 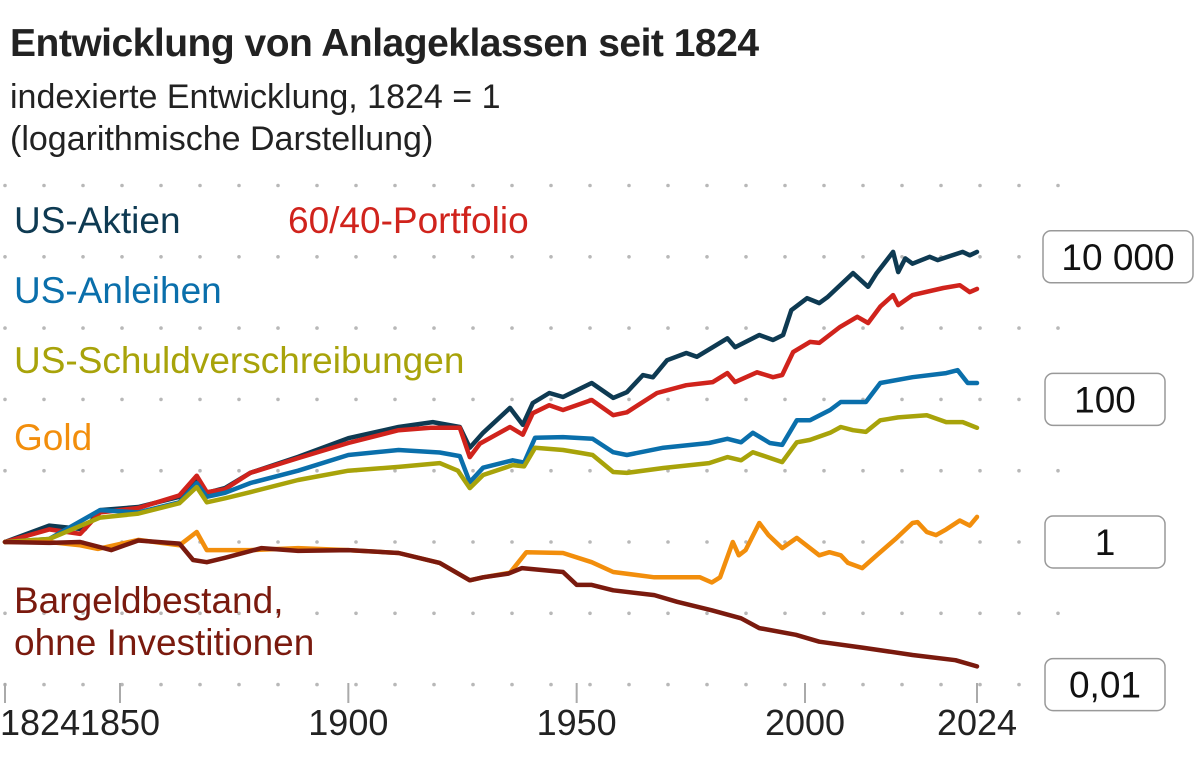 What do you see at coordinates (118, 290) in the screenshot?
I see `legend-label: US-Anleihen` at bounding box center [118, 290].